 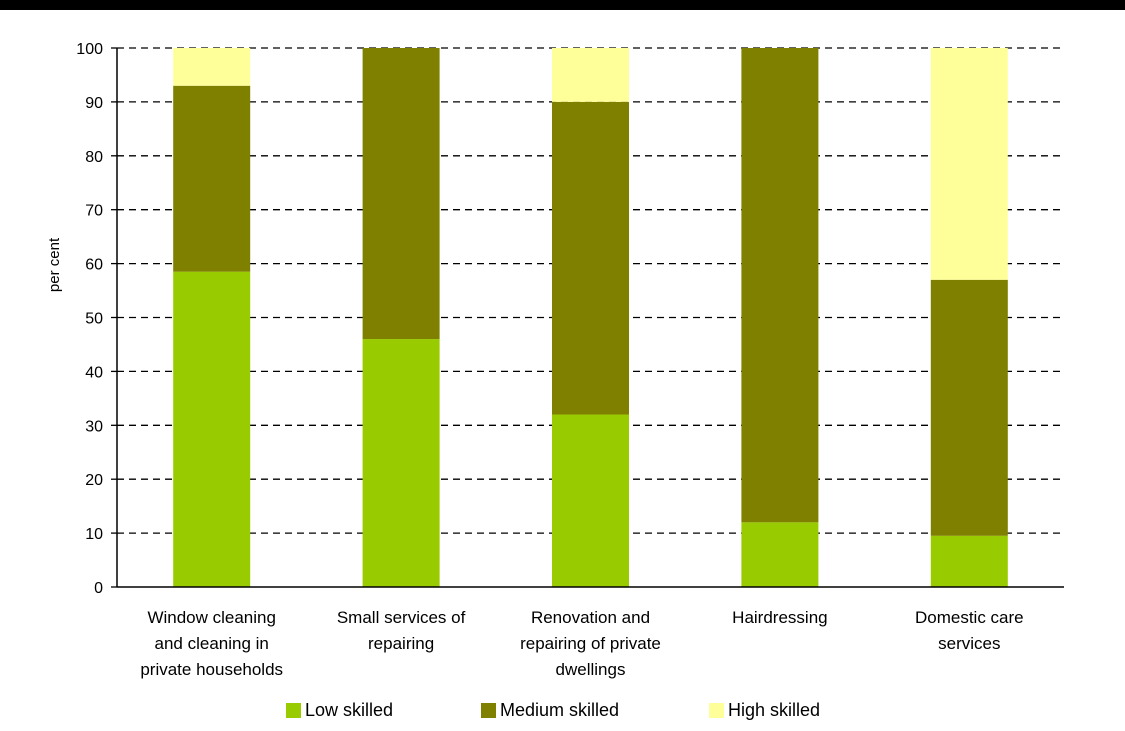 What do you see at coordinates (212, 643) in the screenshot?
I see `x-category-label: and cleaning in` at bounding box center [212, 643].